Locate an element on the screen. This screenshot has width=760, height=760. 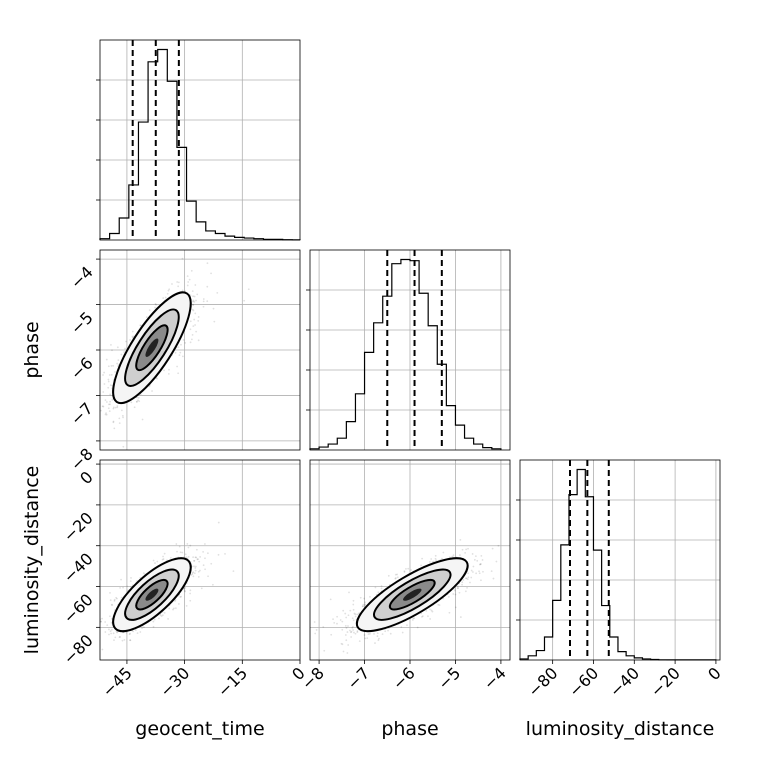
x-tick-label-phase: −6 is located at coordinates (404, 678).